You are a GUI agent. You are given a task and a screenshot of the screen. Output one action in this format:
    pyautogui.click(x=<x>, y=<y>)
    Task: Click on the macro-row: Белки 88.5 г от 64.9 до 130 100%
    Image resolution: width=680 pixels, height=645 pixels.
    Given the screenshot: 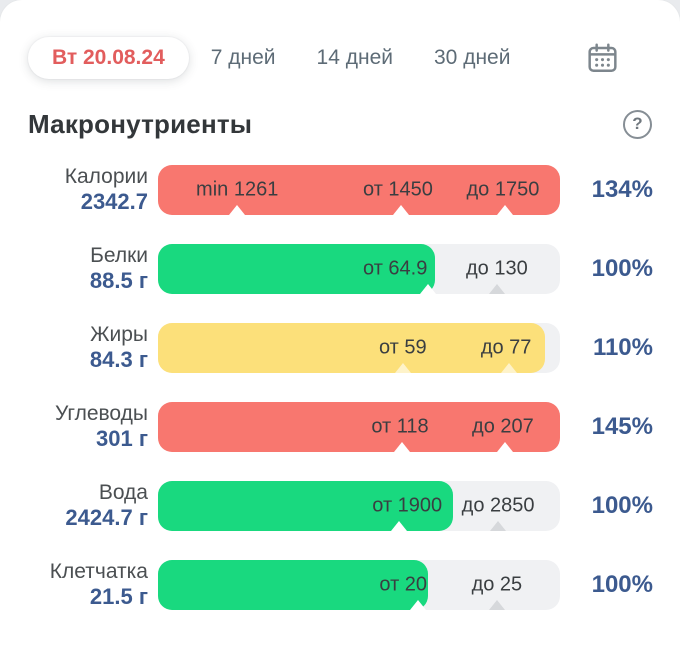 What is the action you would take?
    pyautogui.click(x=340, y=269)
    